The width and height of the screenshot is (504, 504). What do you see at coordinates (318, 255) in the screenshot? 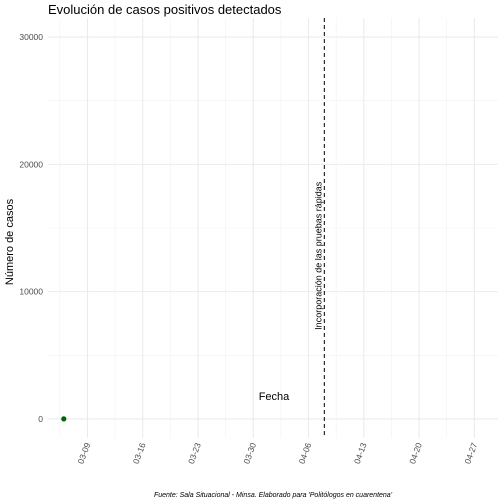
I see `vline-annotation-label: Incorporación de las pruebas rápidas` at bounding box center [318, 255].